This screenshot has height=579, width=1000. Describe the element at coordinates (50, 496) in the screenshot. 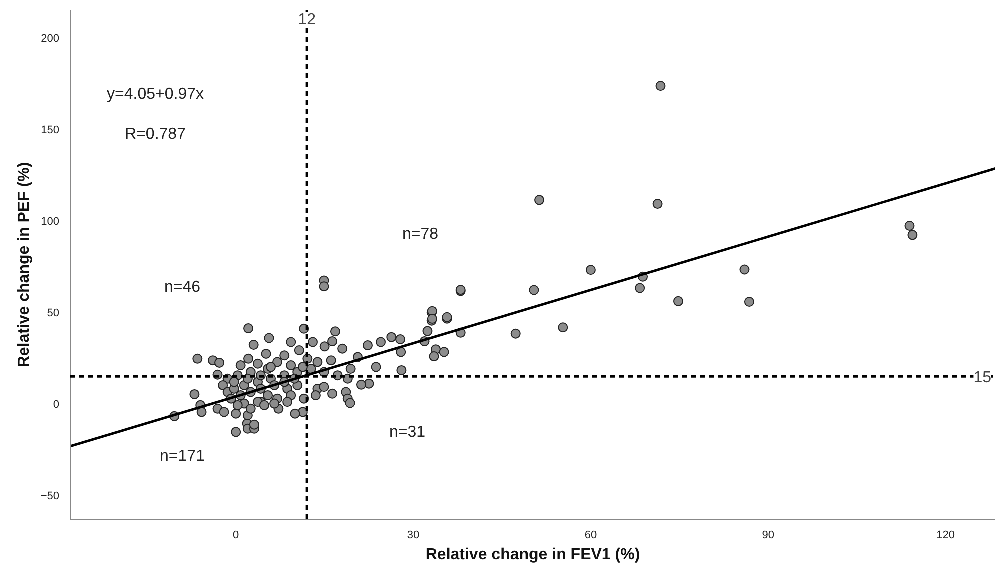

I see `y-tick-label: −50` at that location.